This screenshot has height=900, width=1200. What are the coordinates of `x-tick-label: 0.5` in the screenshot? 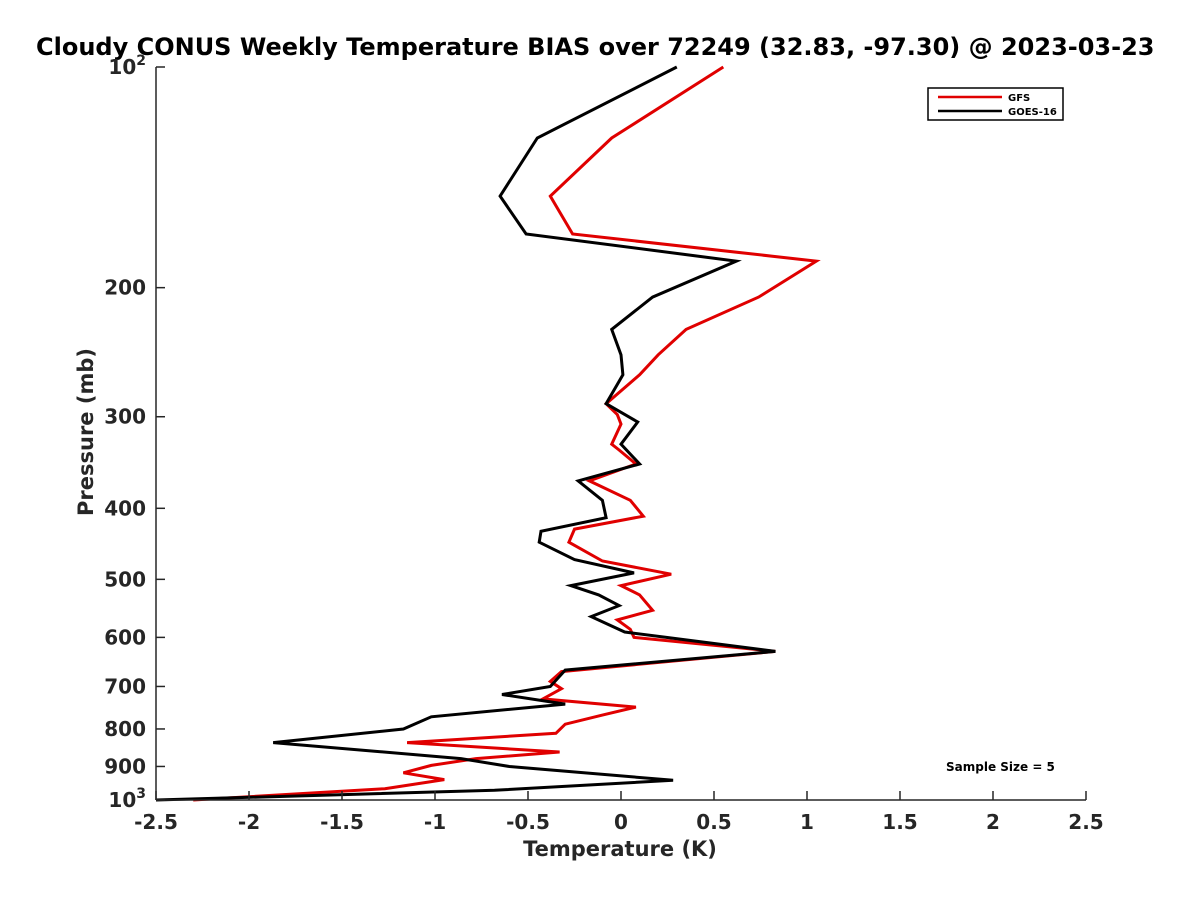 It's located at (713, 822).